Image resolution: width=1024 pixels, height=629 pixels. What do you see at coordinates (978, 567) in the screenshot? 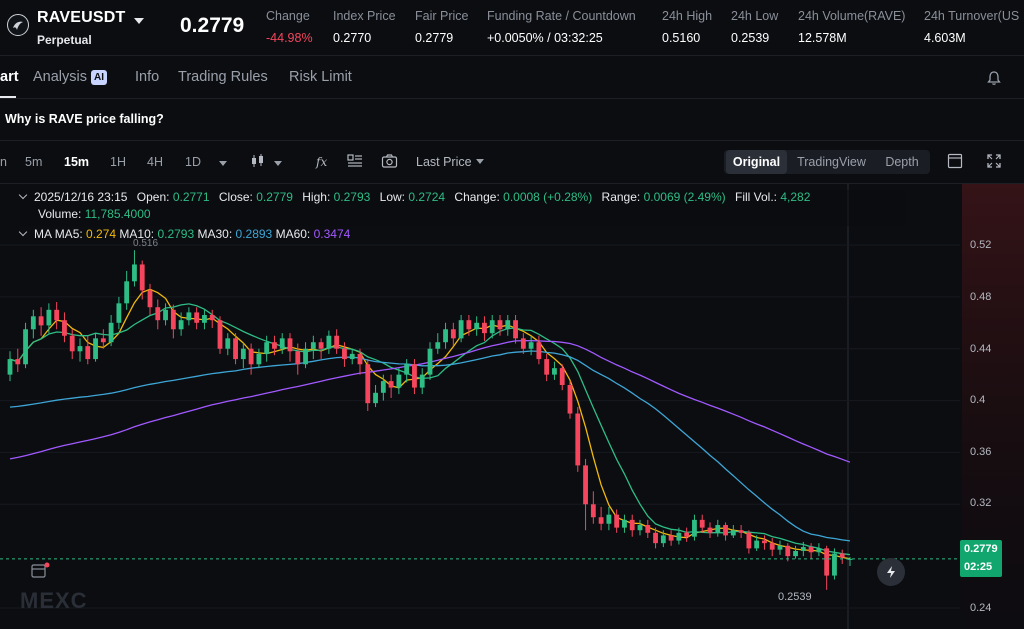
I see `candle-countdown: 02:25` at bounding box center [978, 567].